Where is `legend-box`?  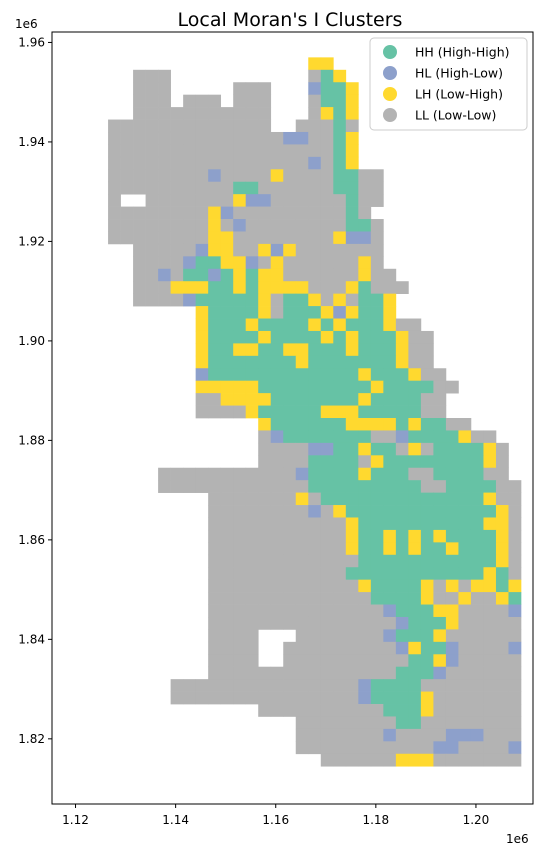
legend-box is located at coordinates (448, 84).